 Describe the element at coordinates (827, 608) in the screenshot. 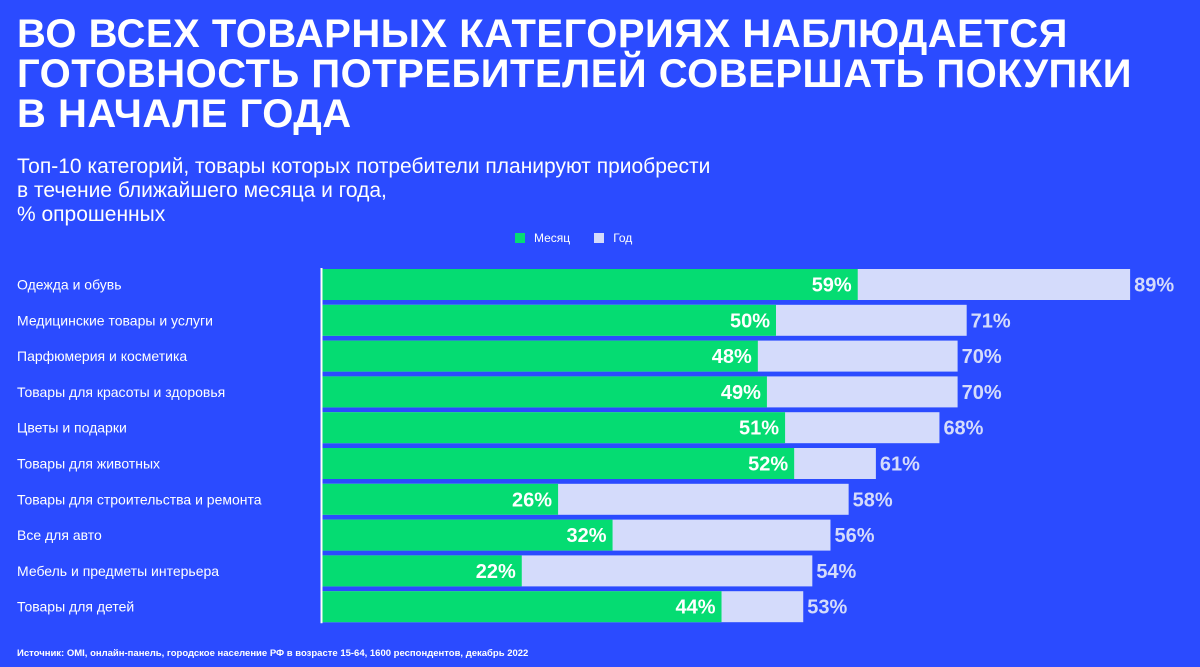

I see `data-label-year: 53%` at that location.